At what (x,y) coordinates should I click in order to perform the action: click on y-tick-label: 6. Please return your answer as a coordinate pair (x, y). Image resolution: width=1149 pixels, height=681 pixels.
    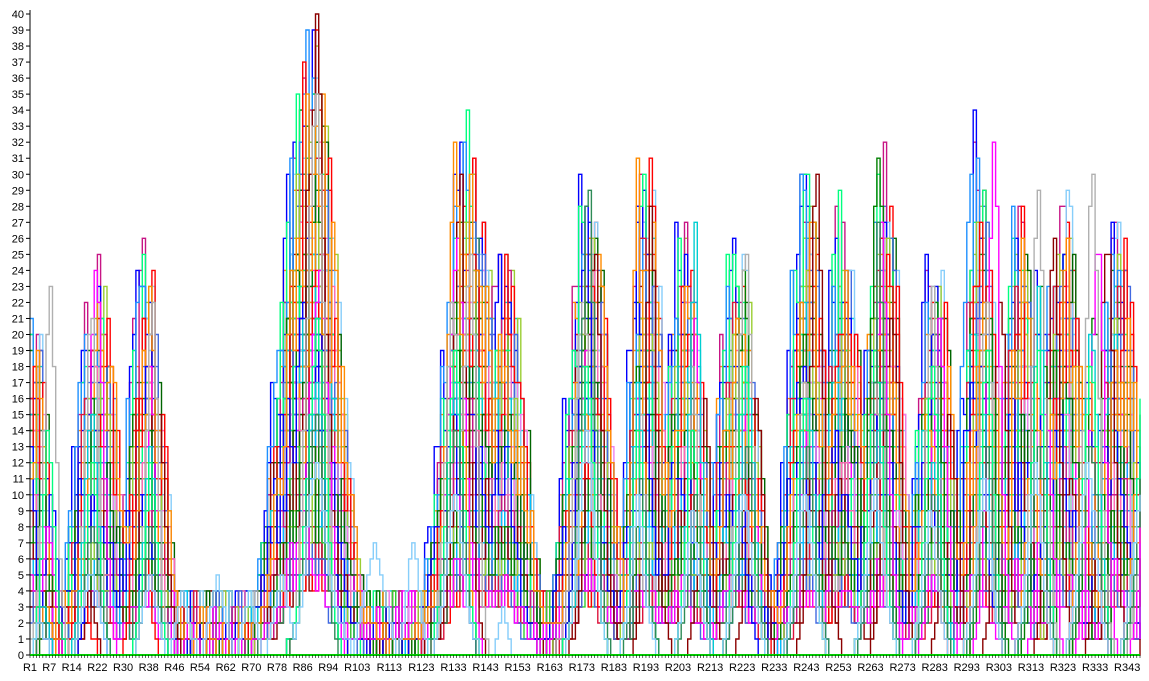
    Looking at the image, I should click on (21, 560).